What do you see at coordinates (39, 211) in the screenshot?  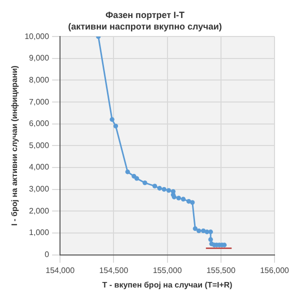 I see `y-tick-label: 2,000` at bounding box center [39, 211].